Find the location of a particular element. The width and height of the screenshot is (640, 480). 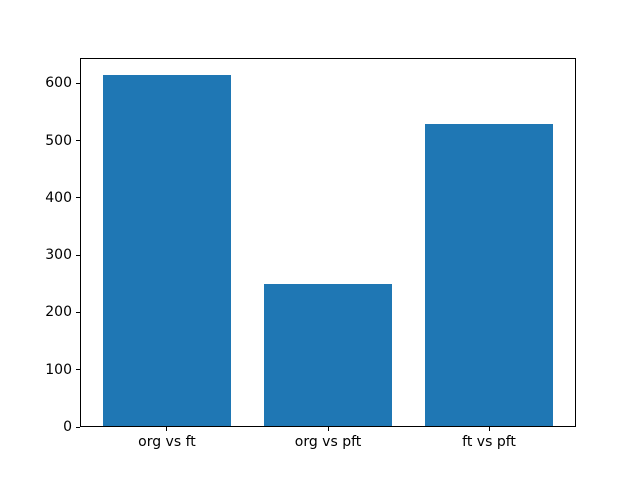

x-tick-label-ft-vs-pft: ft vs pft is located at coordinates (489, 442).